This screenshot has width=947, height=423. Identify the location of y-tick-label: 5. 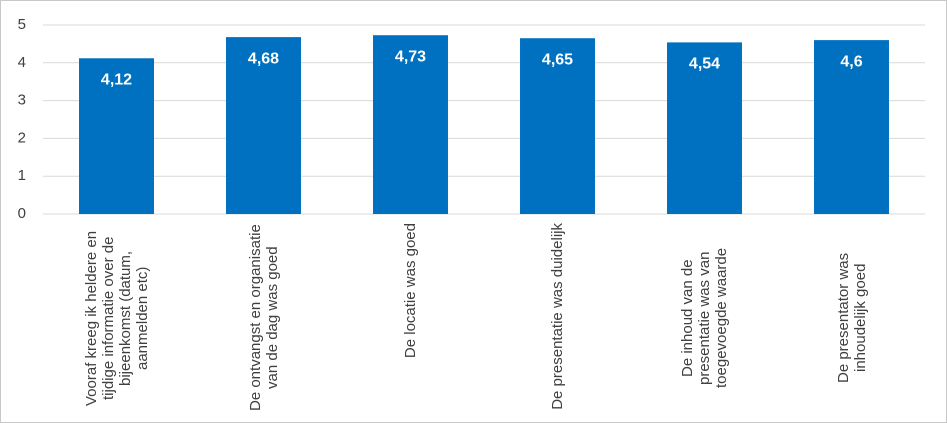
(22, 24).